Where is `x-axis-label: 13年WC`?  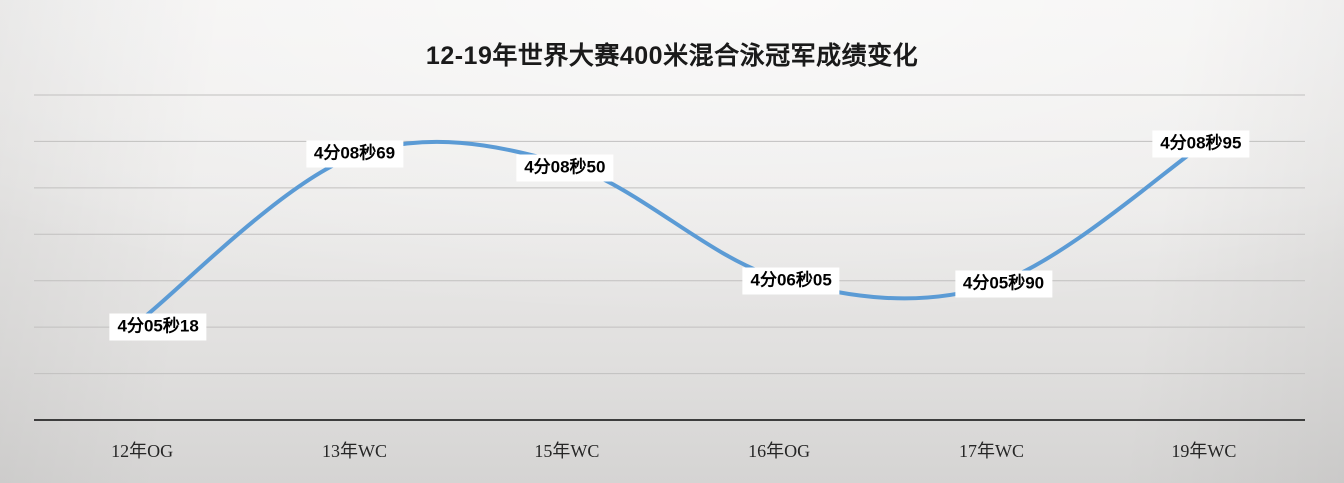
x-axis-label: 13年WC is located at coordinates (354, 451).